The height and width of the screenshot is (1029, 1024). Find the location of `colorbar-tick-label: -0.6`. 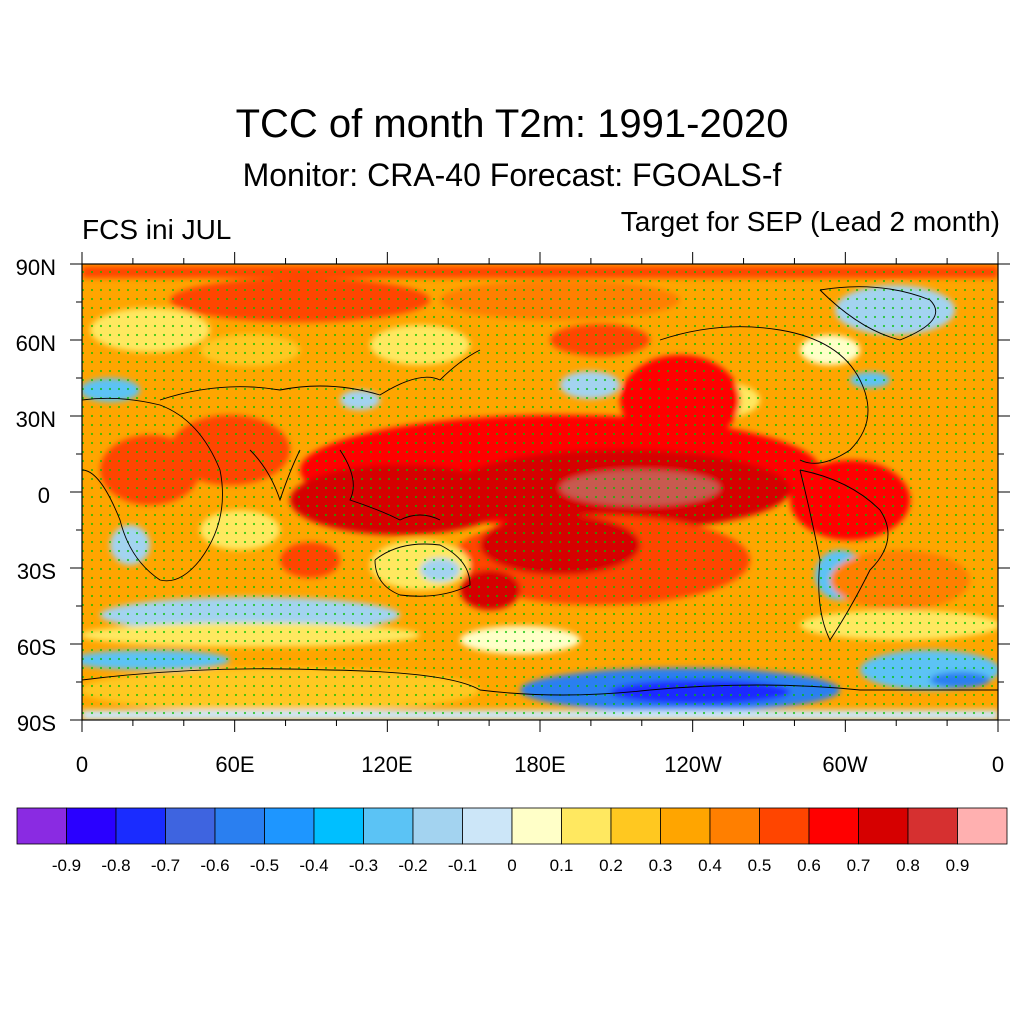

colorbar-tick-label: -0.6 is located at coordinates (215, 865).